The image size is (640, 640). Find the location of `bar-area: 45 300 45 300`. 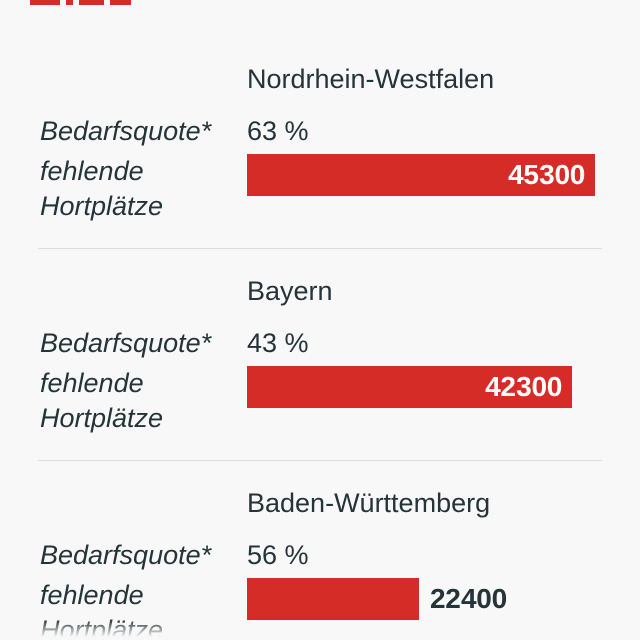

bar-area: 45 300 45 300 is located at coordinates (421, 175).